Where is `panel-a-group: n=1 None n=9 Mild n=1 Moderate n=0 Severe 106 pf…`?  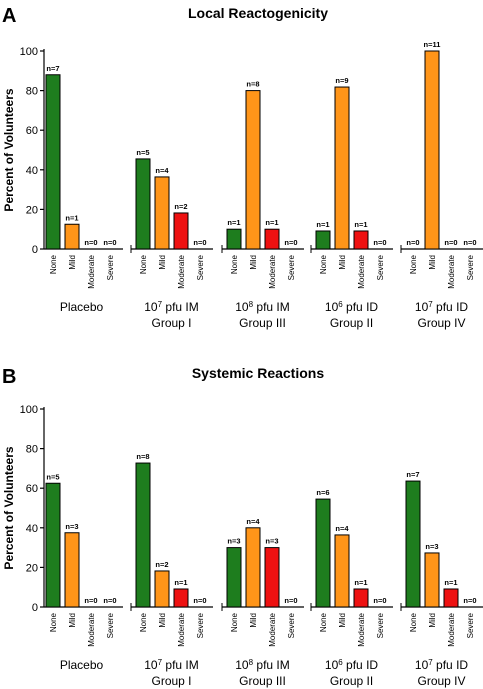
panel-a-group: n=1 None n=9 Mild n=1 Moderate n=0 Severe 106 pf… is located at coordinates (351, 203).